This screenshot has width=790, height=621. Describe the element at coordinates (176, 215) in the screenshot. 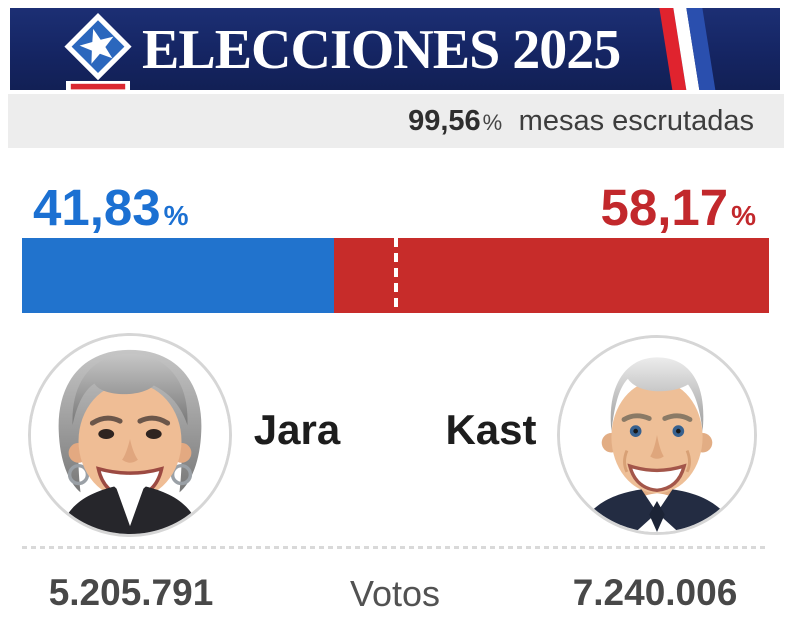

I see `jara-percent-unit: %` at that location.